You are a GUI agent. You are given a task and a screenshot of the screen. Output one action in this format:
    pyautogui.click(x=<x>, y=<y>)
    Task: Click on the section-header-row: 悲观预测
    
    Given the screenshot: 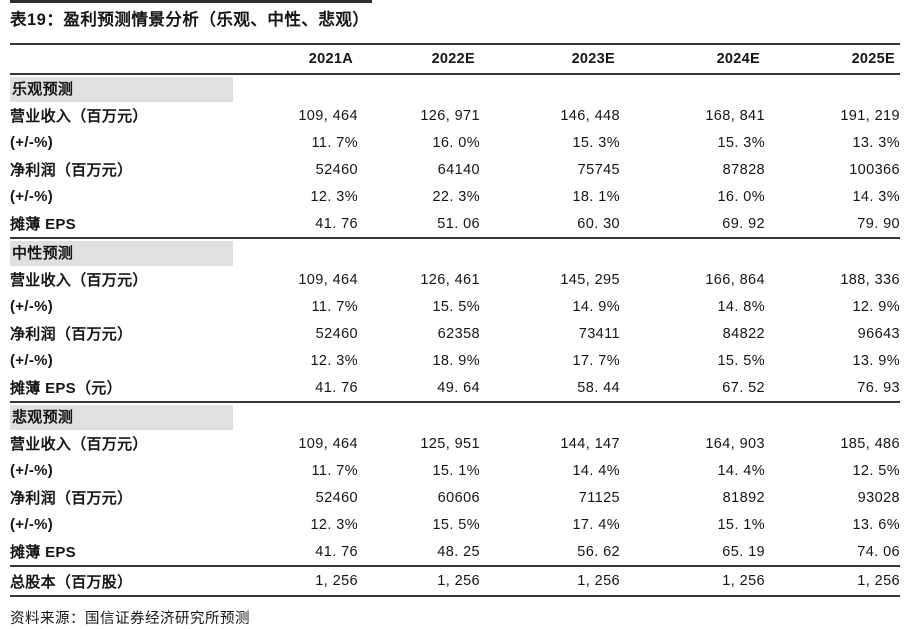 What is the action you would take?
    pyautogui.click(x=455, y=415)
    